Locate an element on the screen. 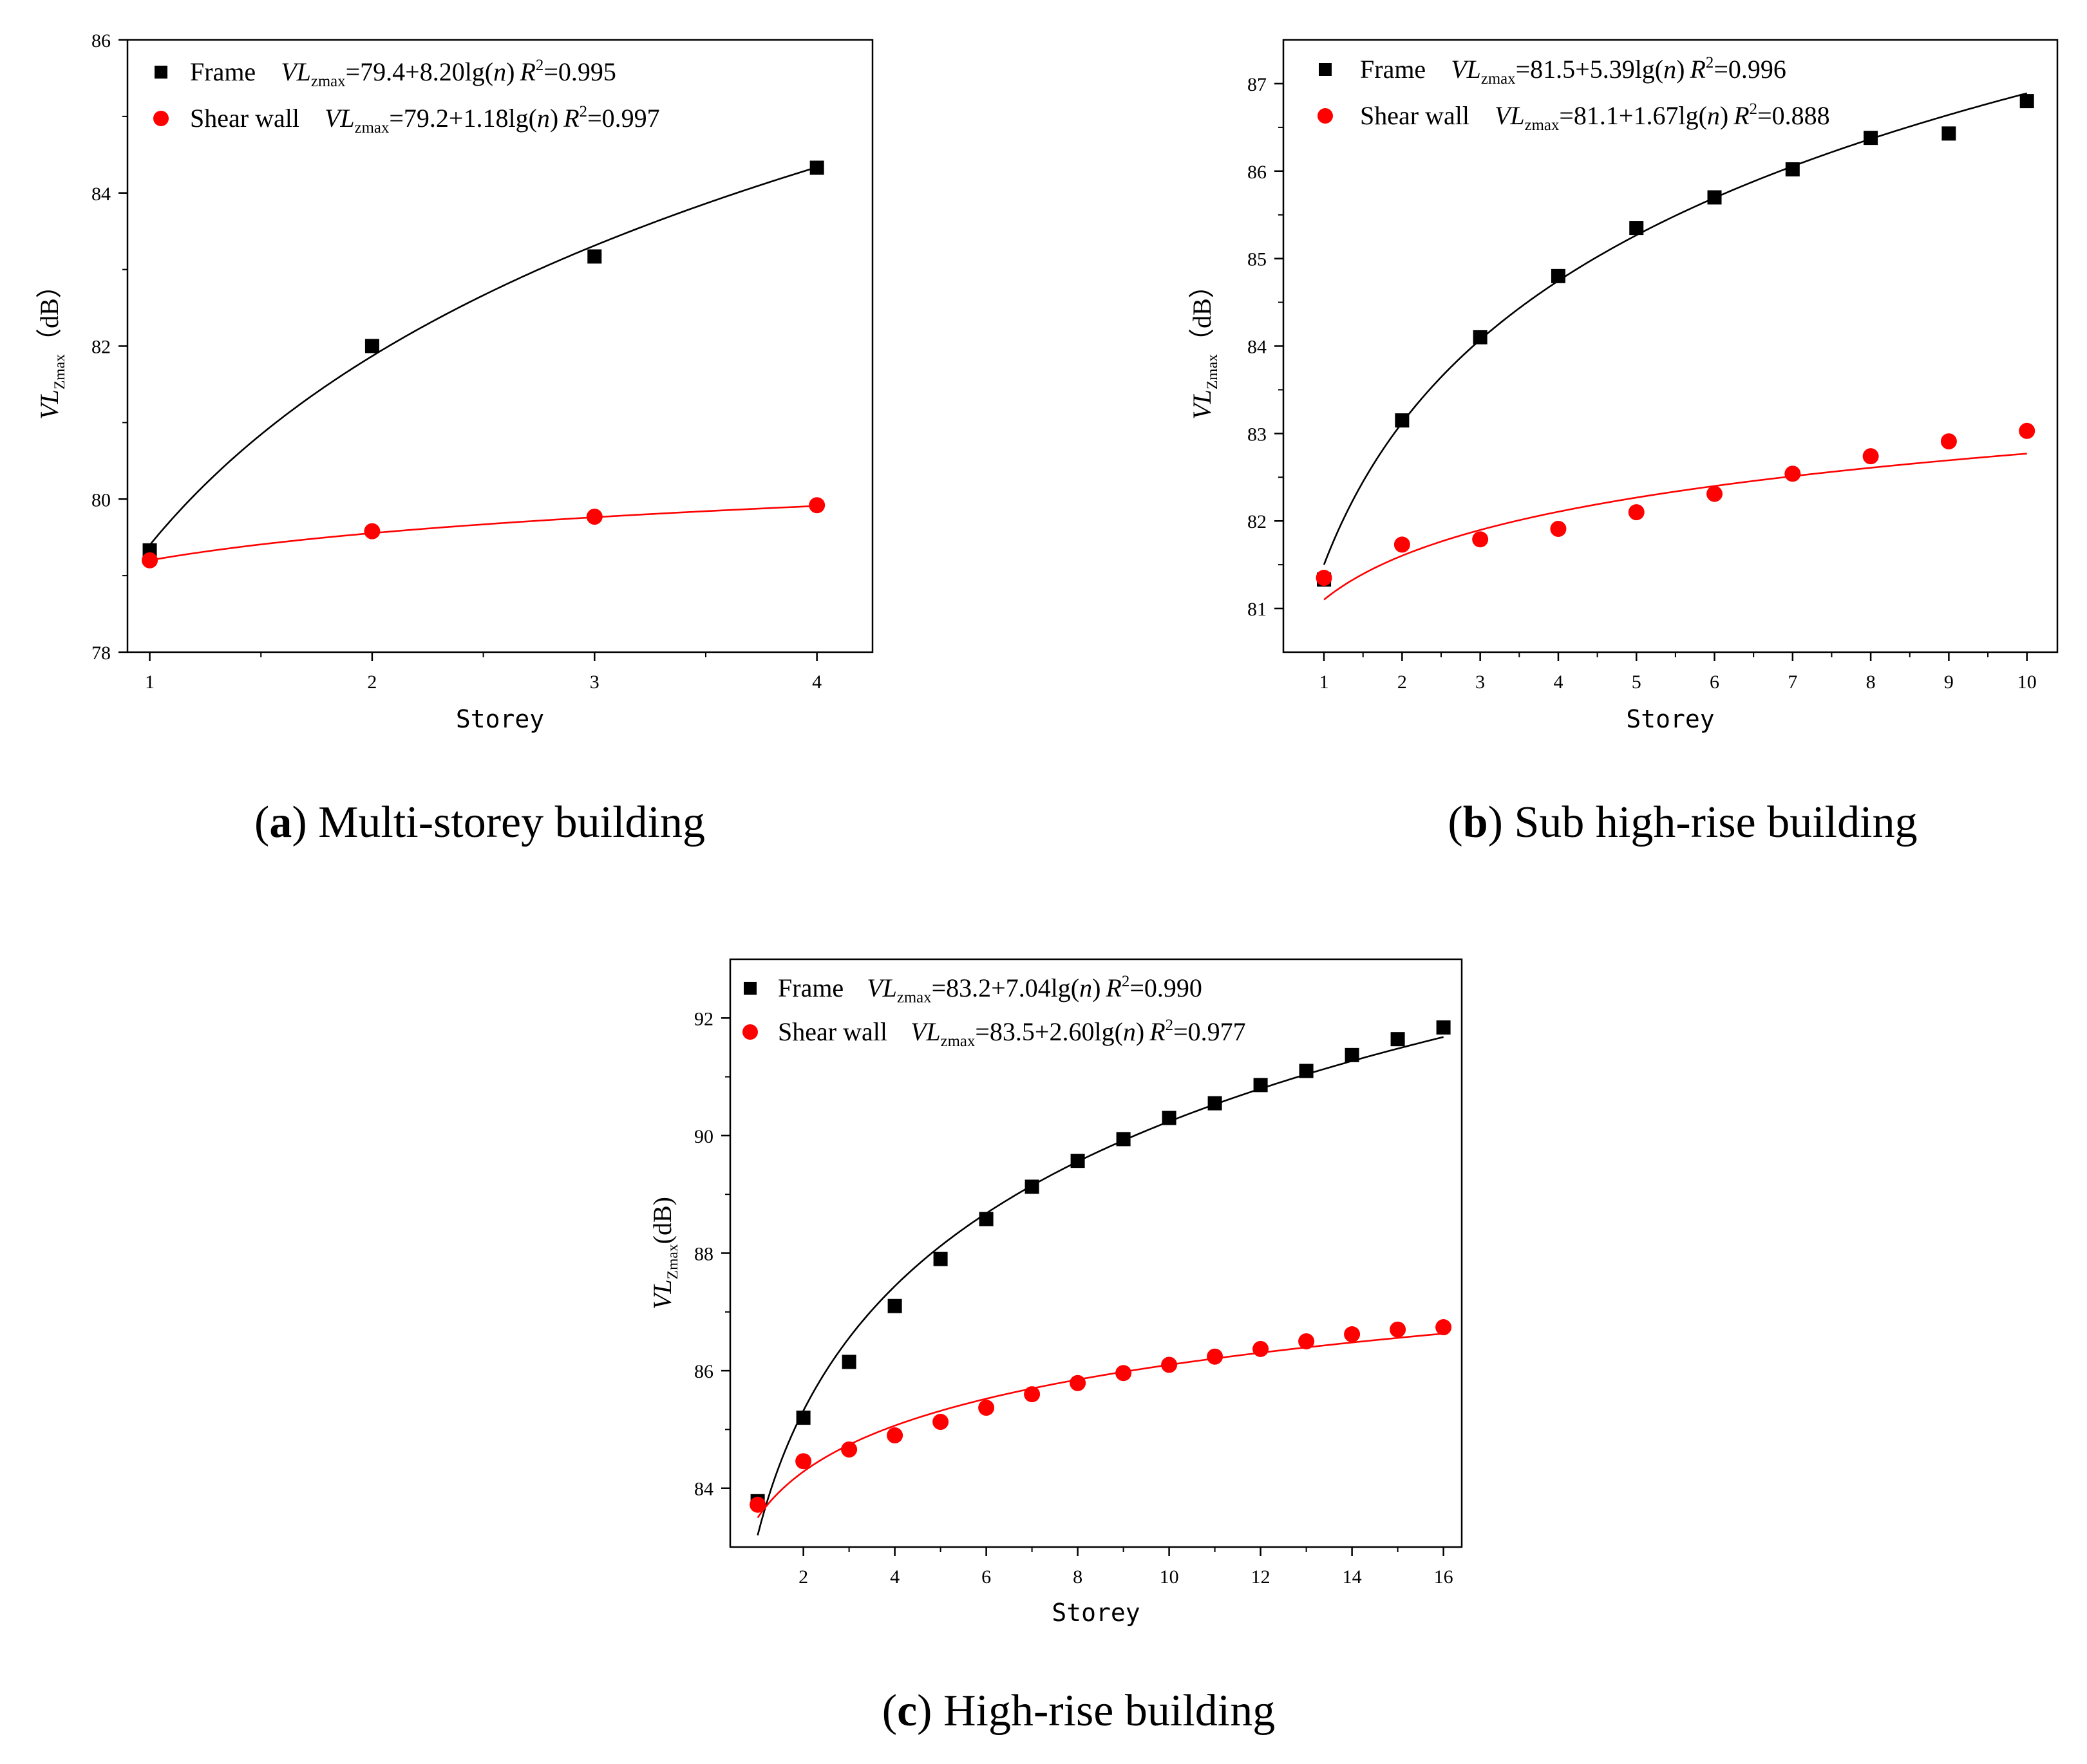  y-axis-label-unit: （dB） is located at coordinates (1201, 313).